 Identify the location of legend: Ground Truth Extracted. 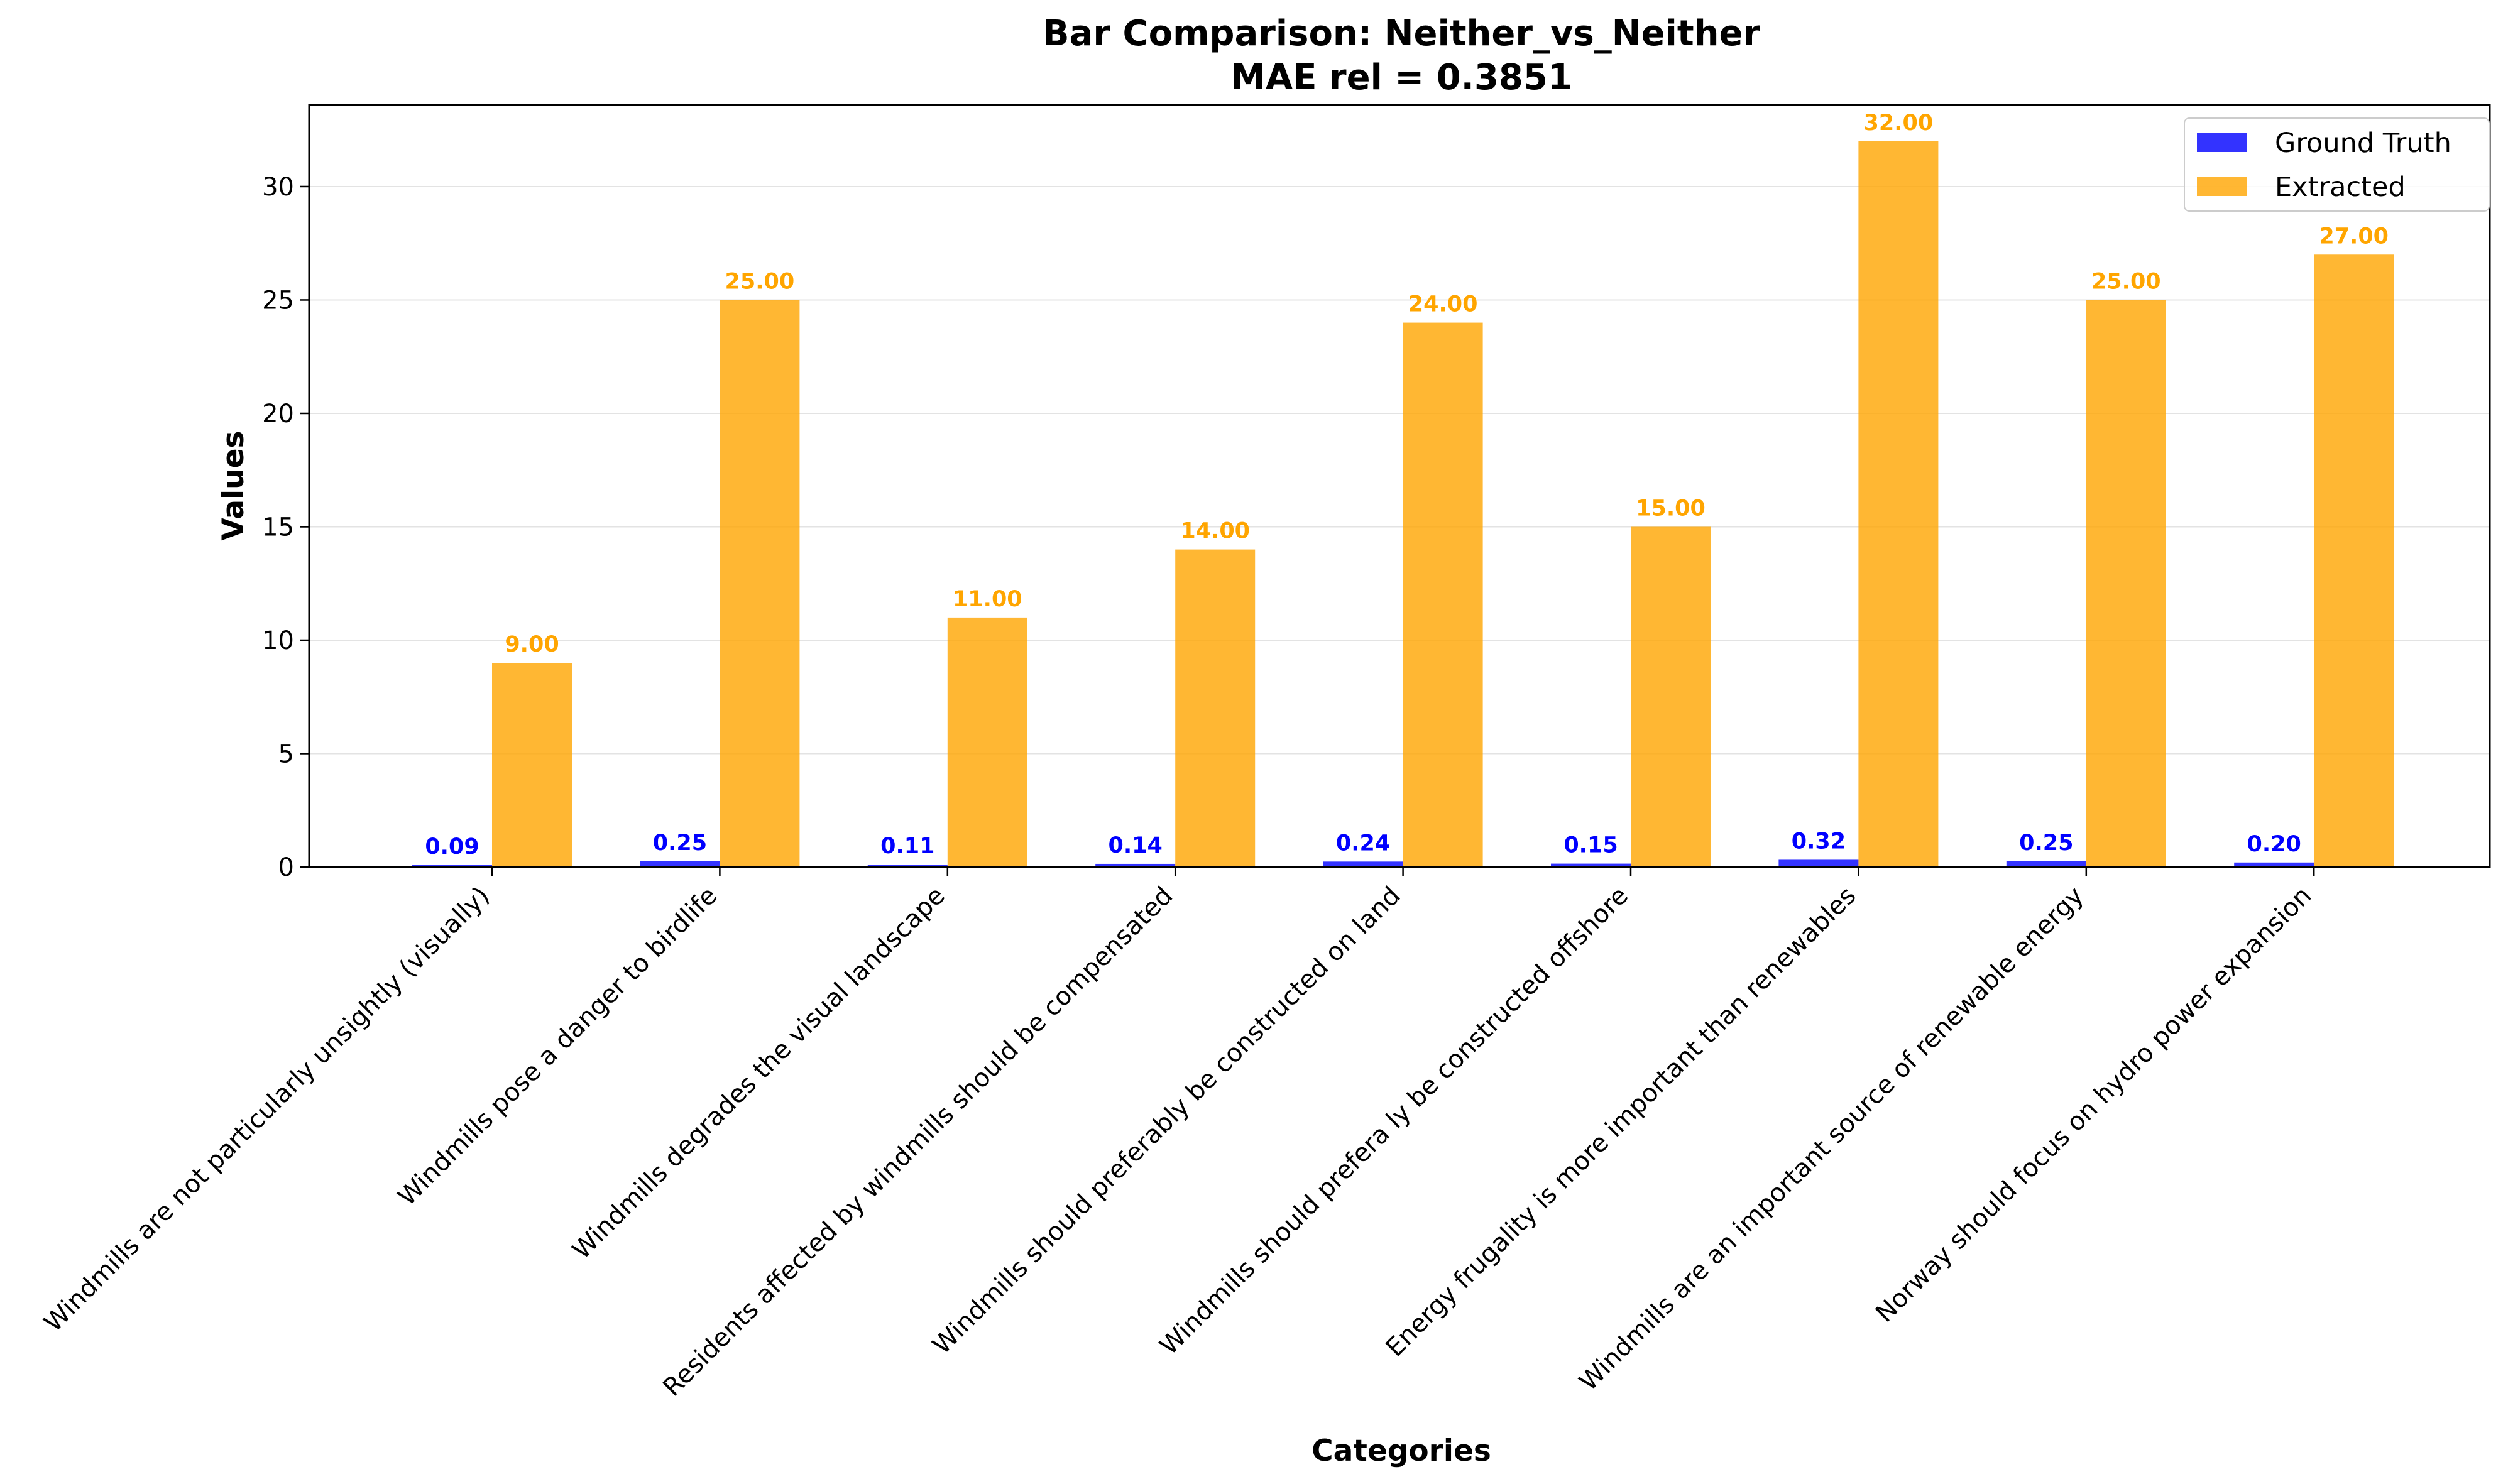
(2337, 164).